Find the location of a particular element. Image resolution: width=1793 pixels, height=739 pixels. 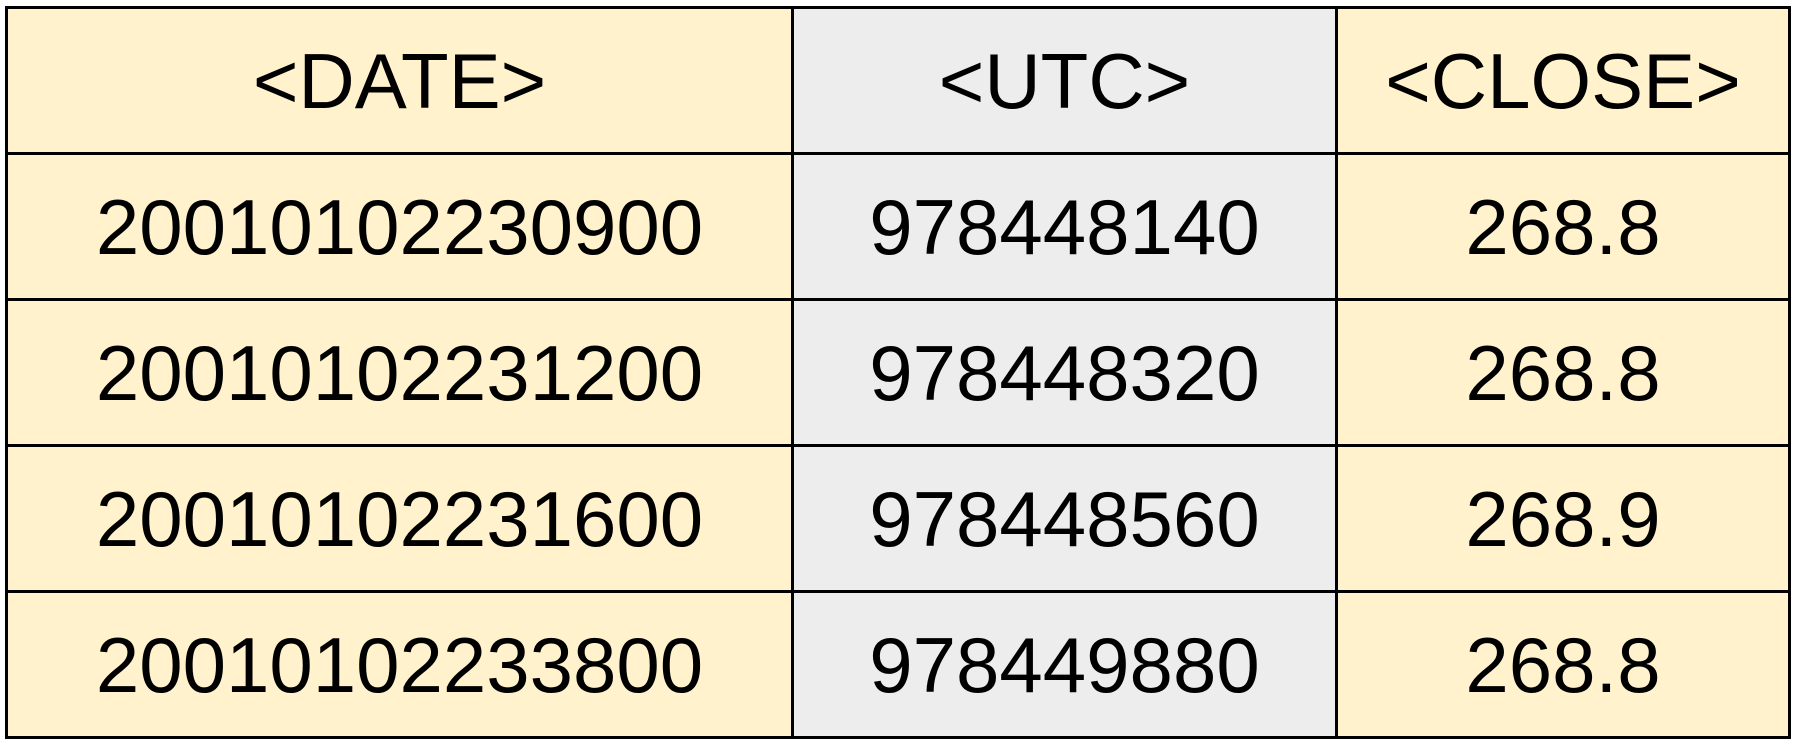

cell-utc: 978448140 is located at coordinates (1064, 226).